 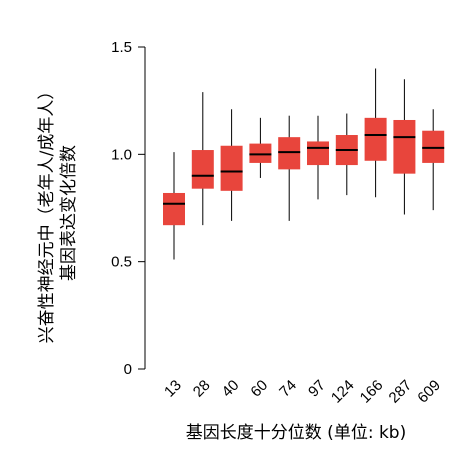 What do you see at coordinates (128, 208) in the screenshot?
I see `y-axis: 0 0.5 1.0 1.5` at bounding box center [128, 208].